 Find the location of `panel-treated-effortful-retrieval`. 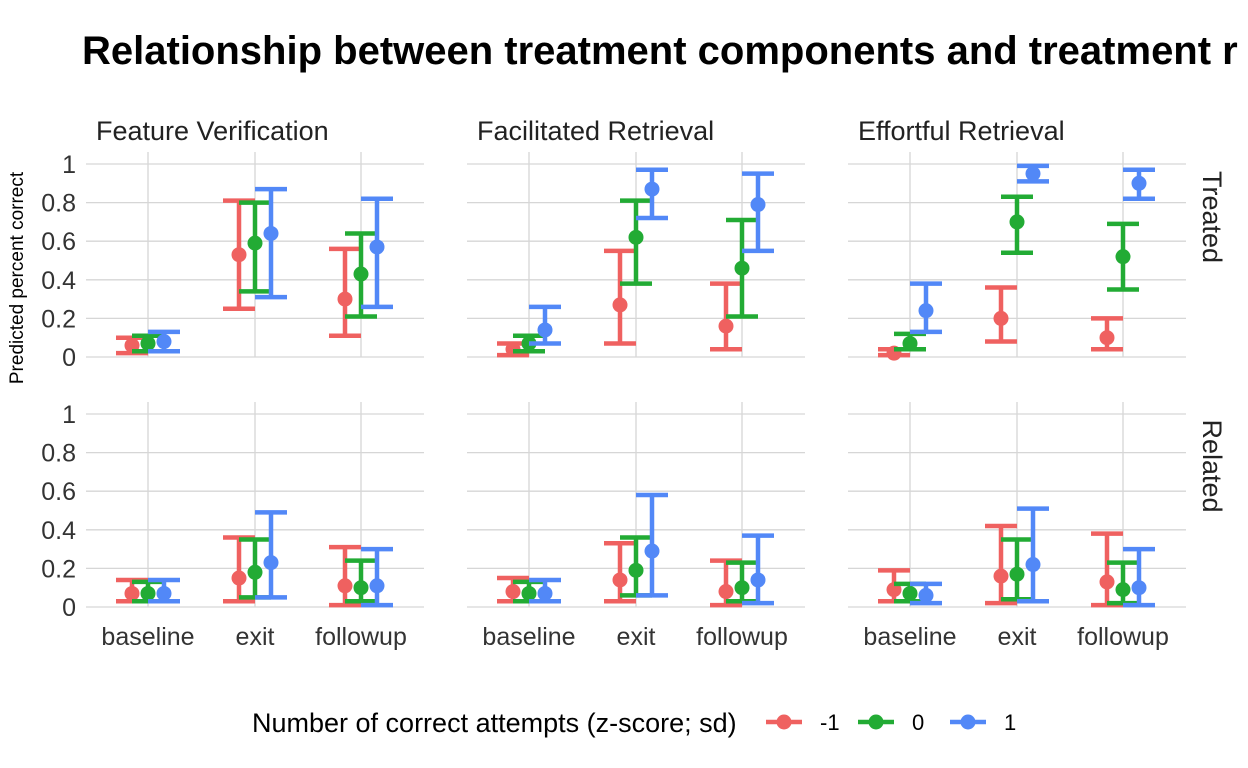

panel-treated-effortful-retrieval is located at coordinates (1017, 256).